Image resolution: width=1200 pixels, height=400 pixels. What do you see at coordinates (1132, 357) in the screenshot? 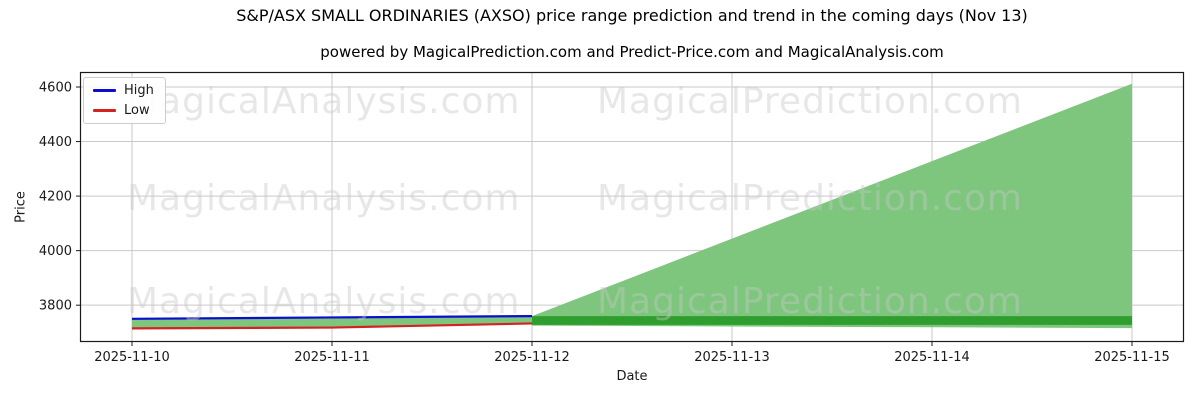
I see `x-tick-label: 2025-11-15` at bounding box center [1132, 357].